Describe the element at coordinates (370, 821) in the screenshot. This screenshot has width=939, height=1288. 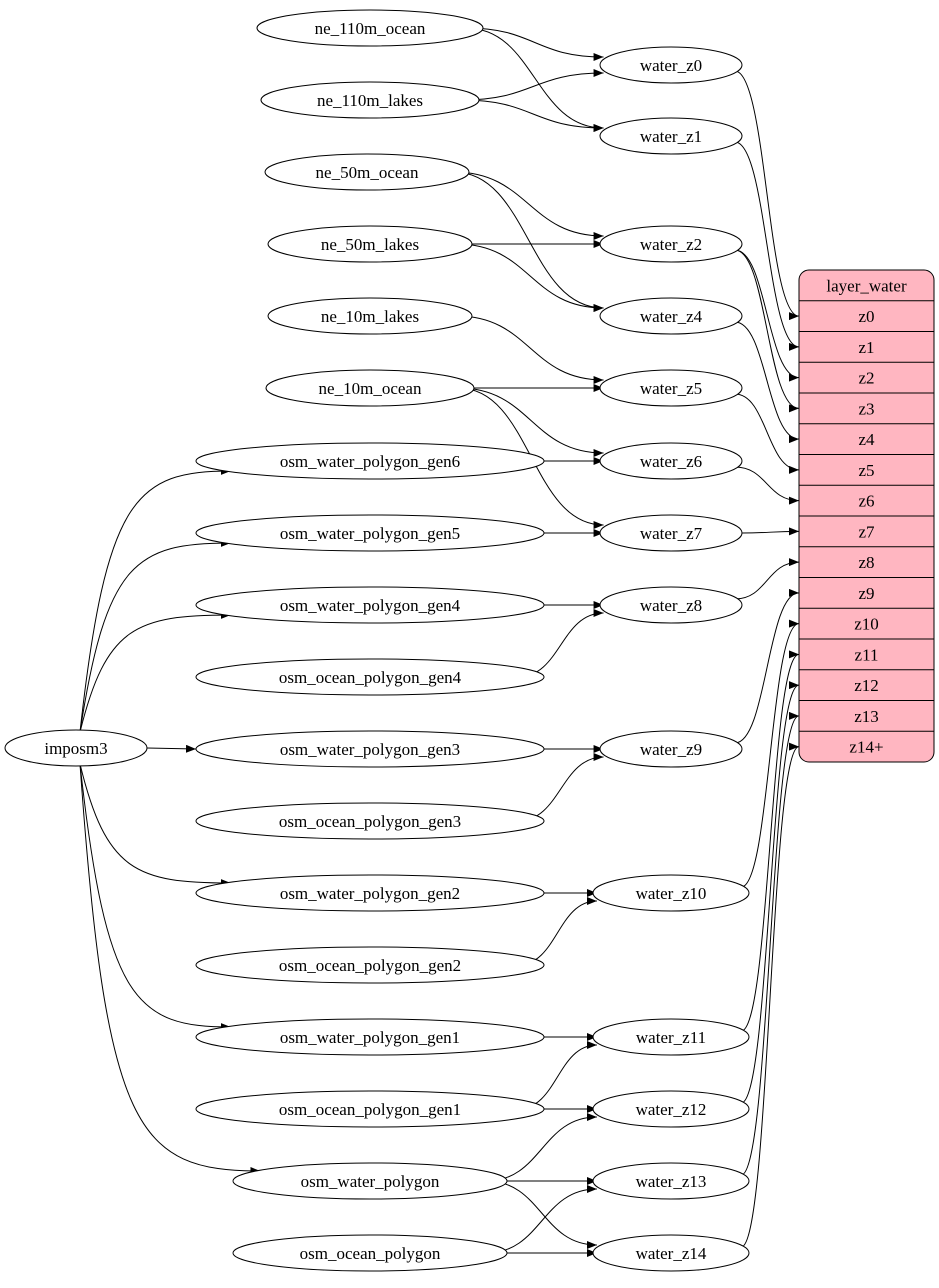
I see `node-osm-ocean-polygon-gen3: osm_ocean_polygon_gen3` at that location.